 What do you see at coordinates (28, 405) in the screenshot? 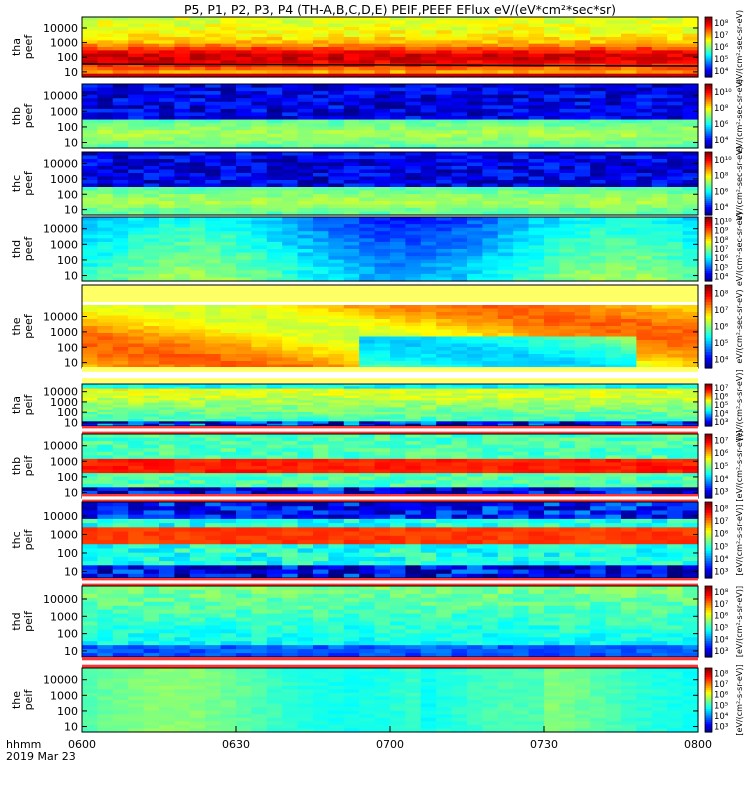
I see `panel-label: peif` at bounding box center [28, 405].